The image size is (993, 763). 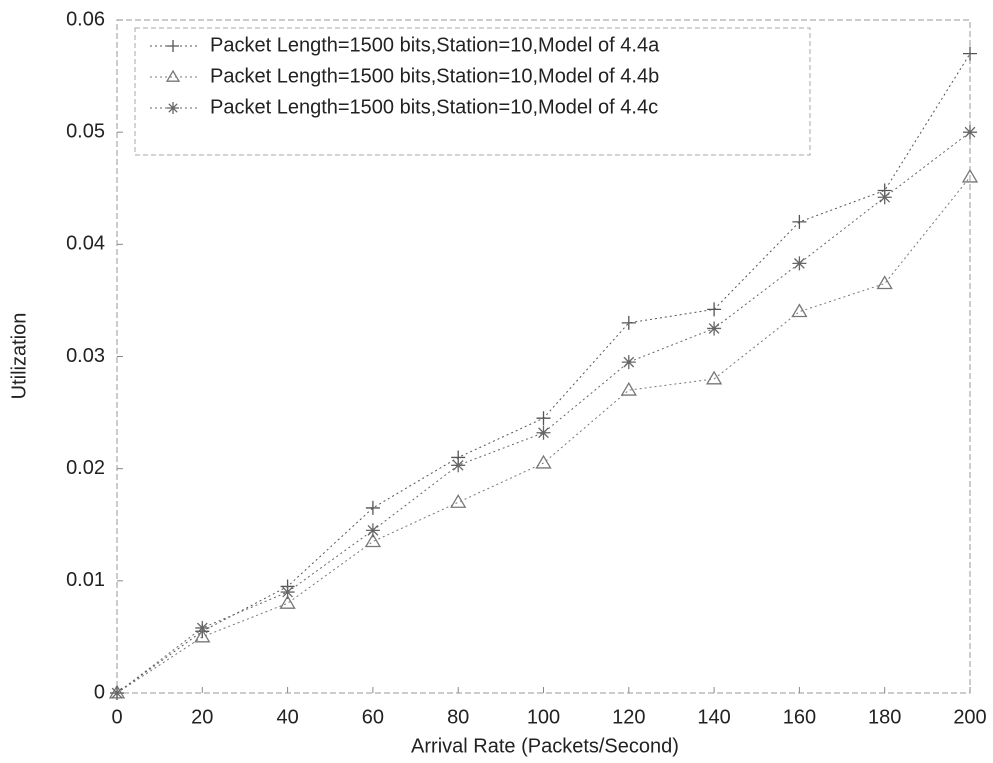 I want to click on x-tick-label: 80, so click(x=458, y=717).